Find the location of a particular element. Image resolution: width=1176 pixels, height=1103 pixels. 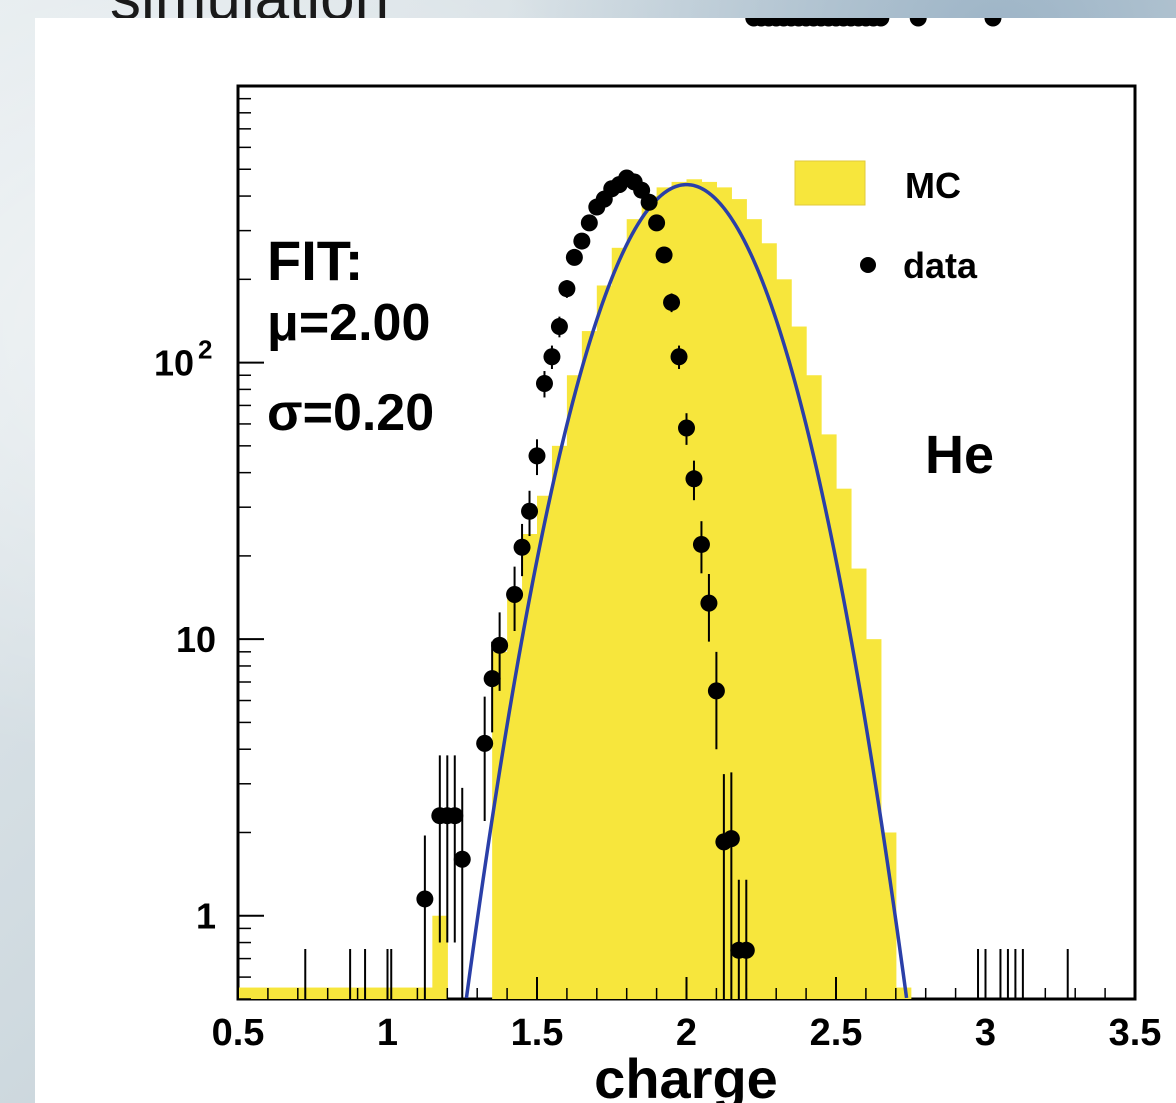

fit-mu: μ=2.00 is located at coordinates (348, 323).